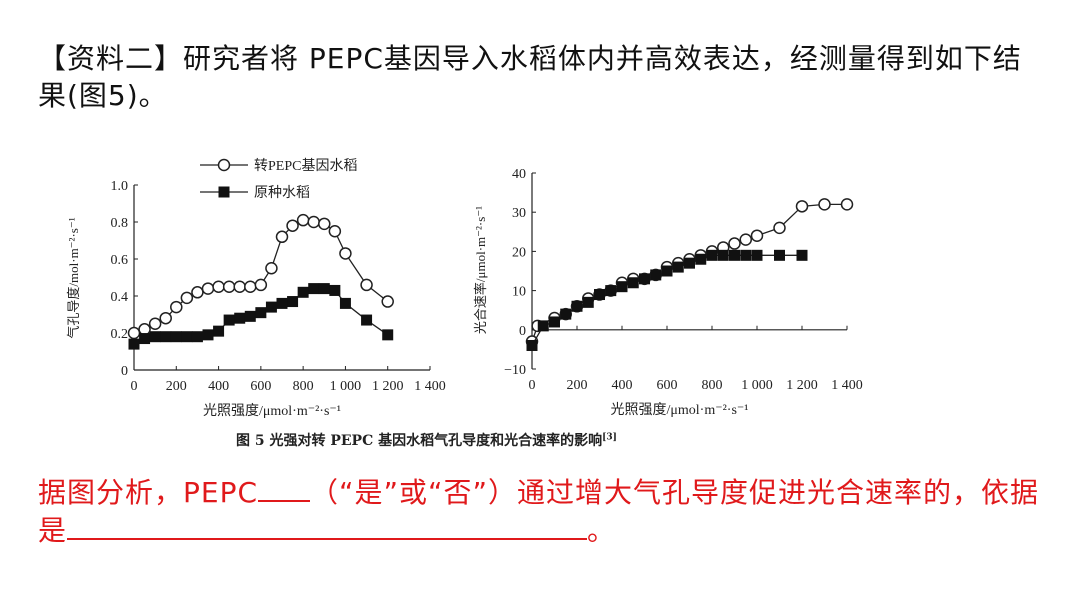  What do you see at coordinates (757, 385) in the screenshot?
I see `x-tick-label: 1 000` at bounding box center [757, 385].